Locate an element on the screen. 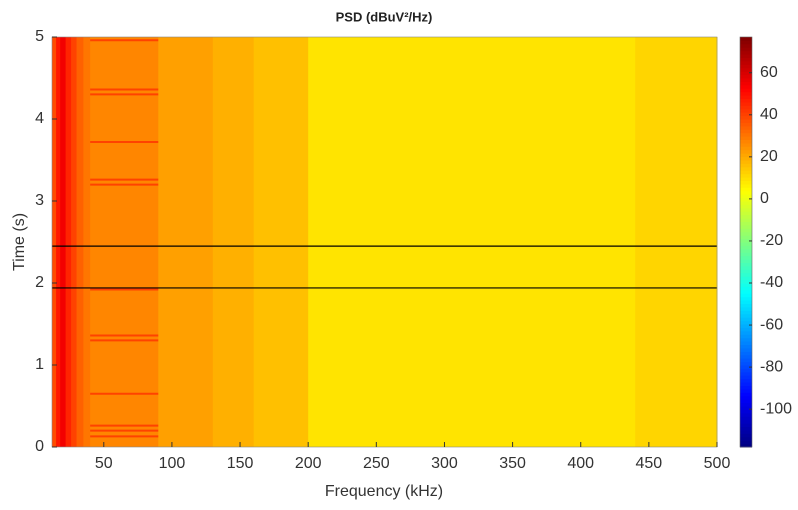 The image size is (798, 510). colorbar-tick-label: -100 is located at coordinates (776, 408).